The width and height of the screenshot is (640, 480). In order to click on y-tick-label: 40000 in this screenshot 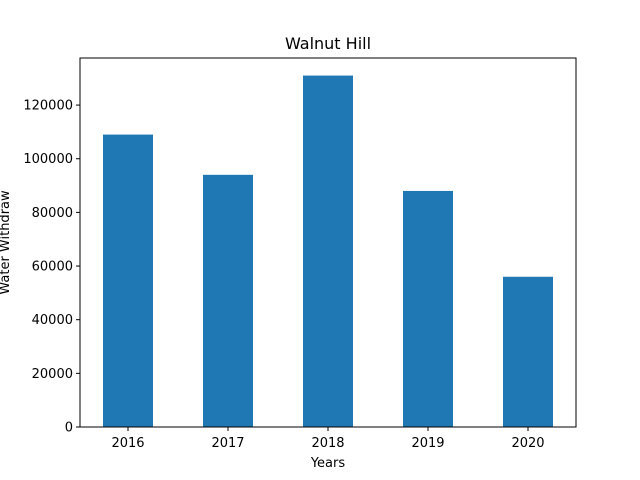, I will do `click(52, 320)`.